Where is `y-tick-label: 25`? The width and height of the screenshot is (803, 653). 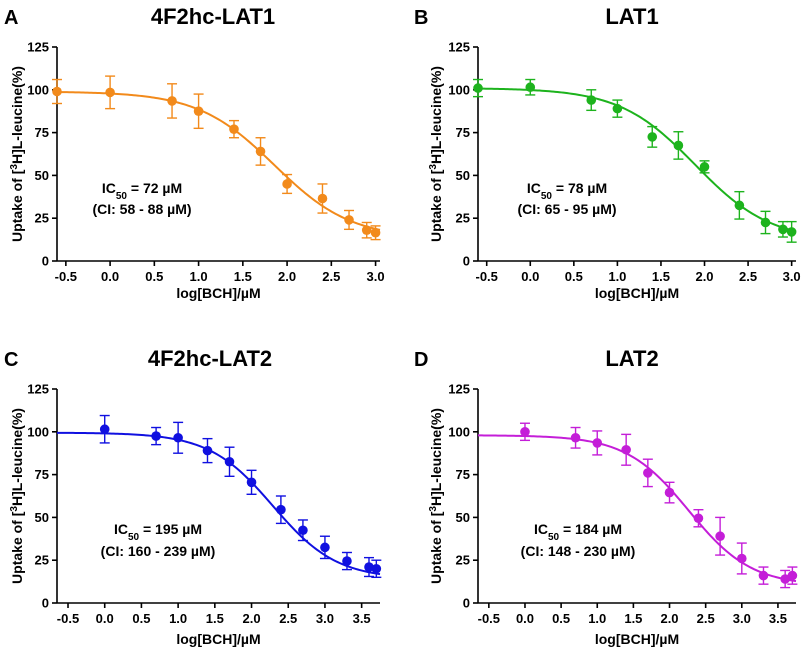 y-tick-label: 25 is located at coordinates (463, 560).